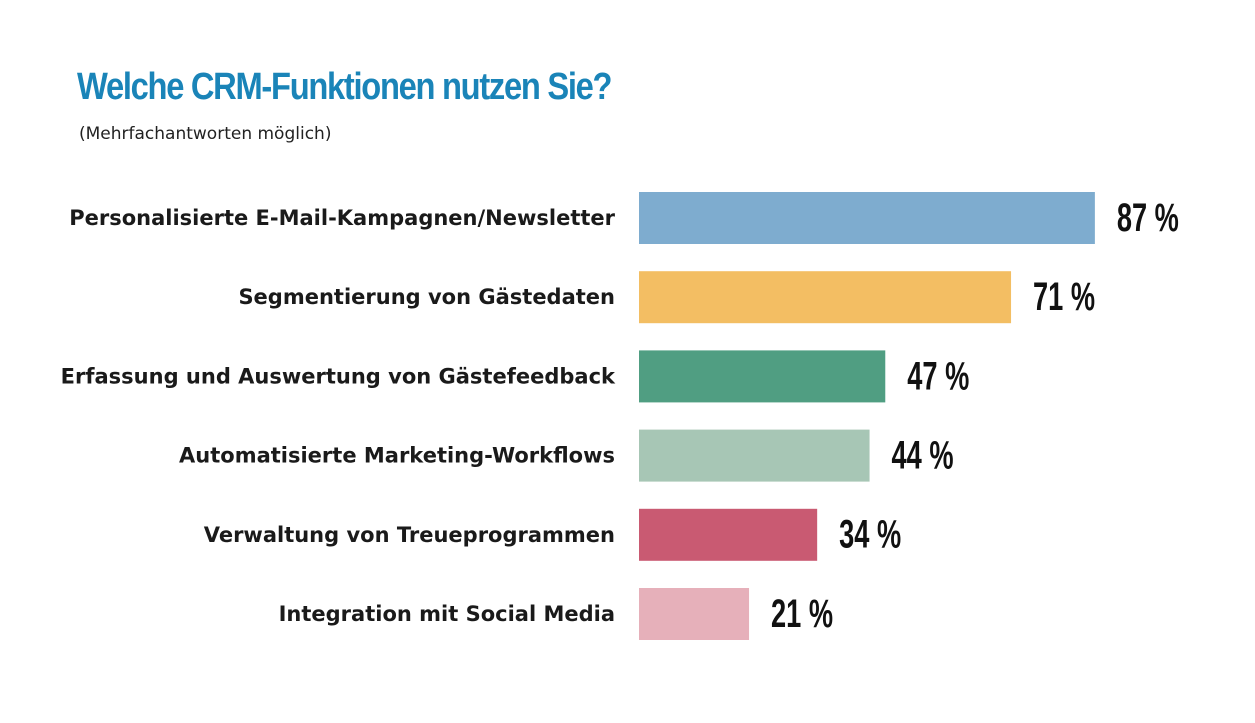  What do you see at coordinates (205, 134) in the screenshot?
I see `chart-subtitle: (Mehrfachantworten möglich)` at bounding box center [205, 134].